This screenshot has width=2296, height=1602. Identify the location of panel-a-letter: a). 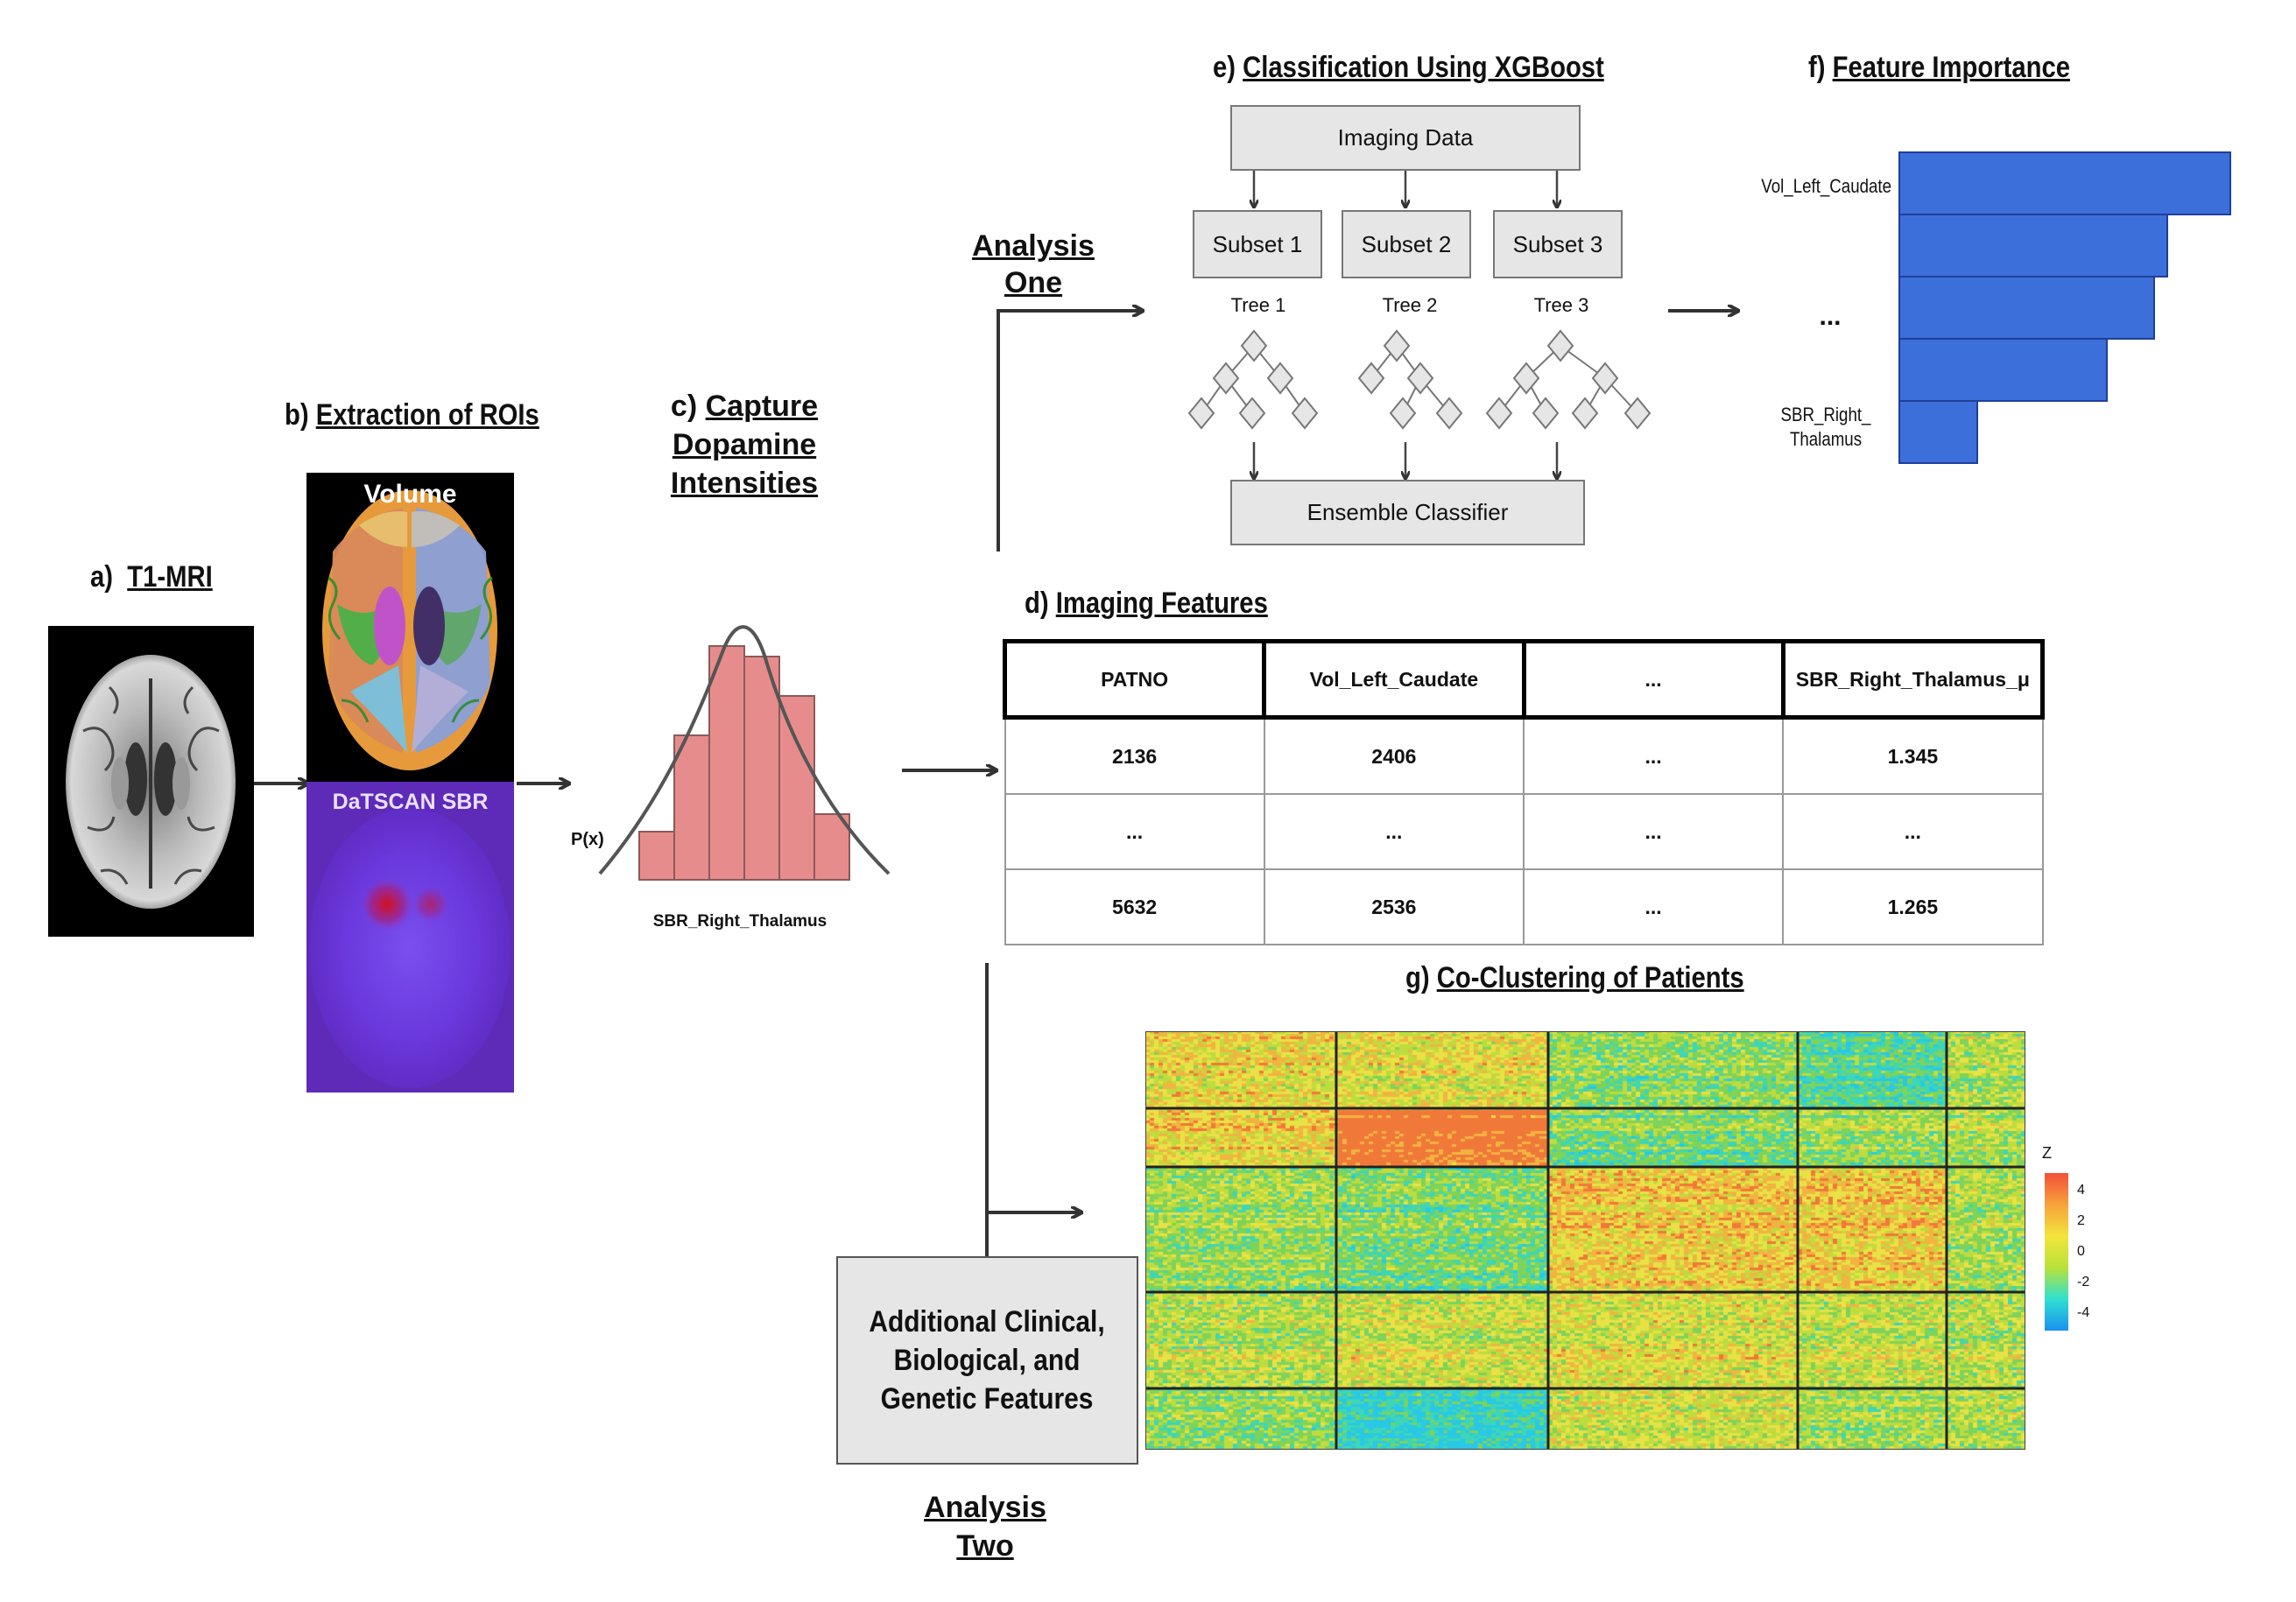
(102, 577).